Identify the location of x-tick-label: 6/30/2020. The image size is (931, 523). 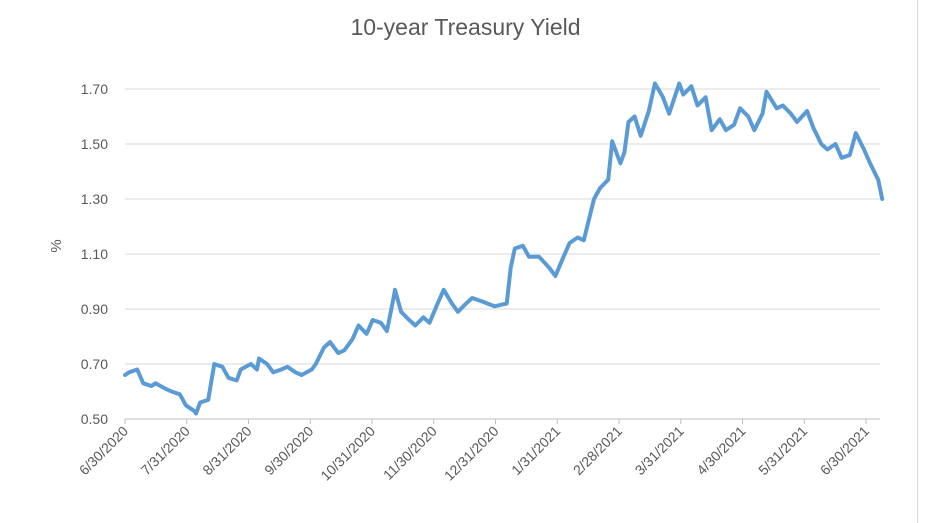
(104, 451).